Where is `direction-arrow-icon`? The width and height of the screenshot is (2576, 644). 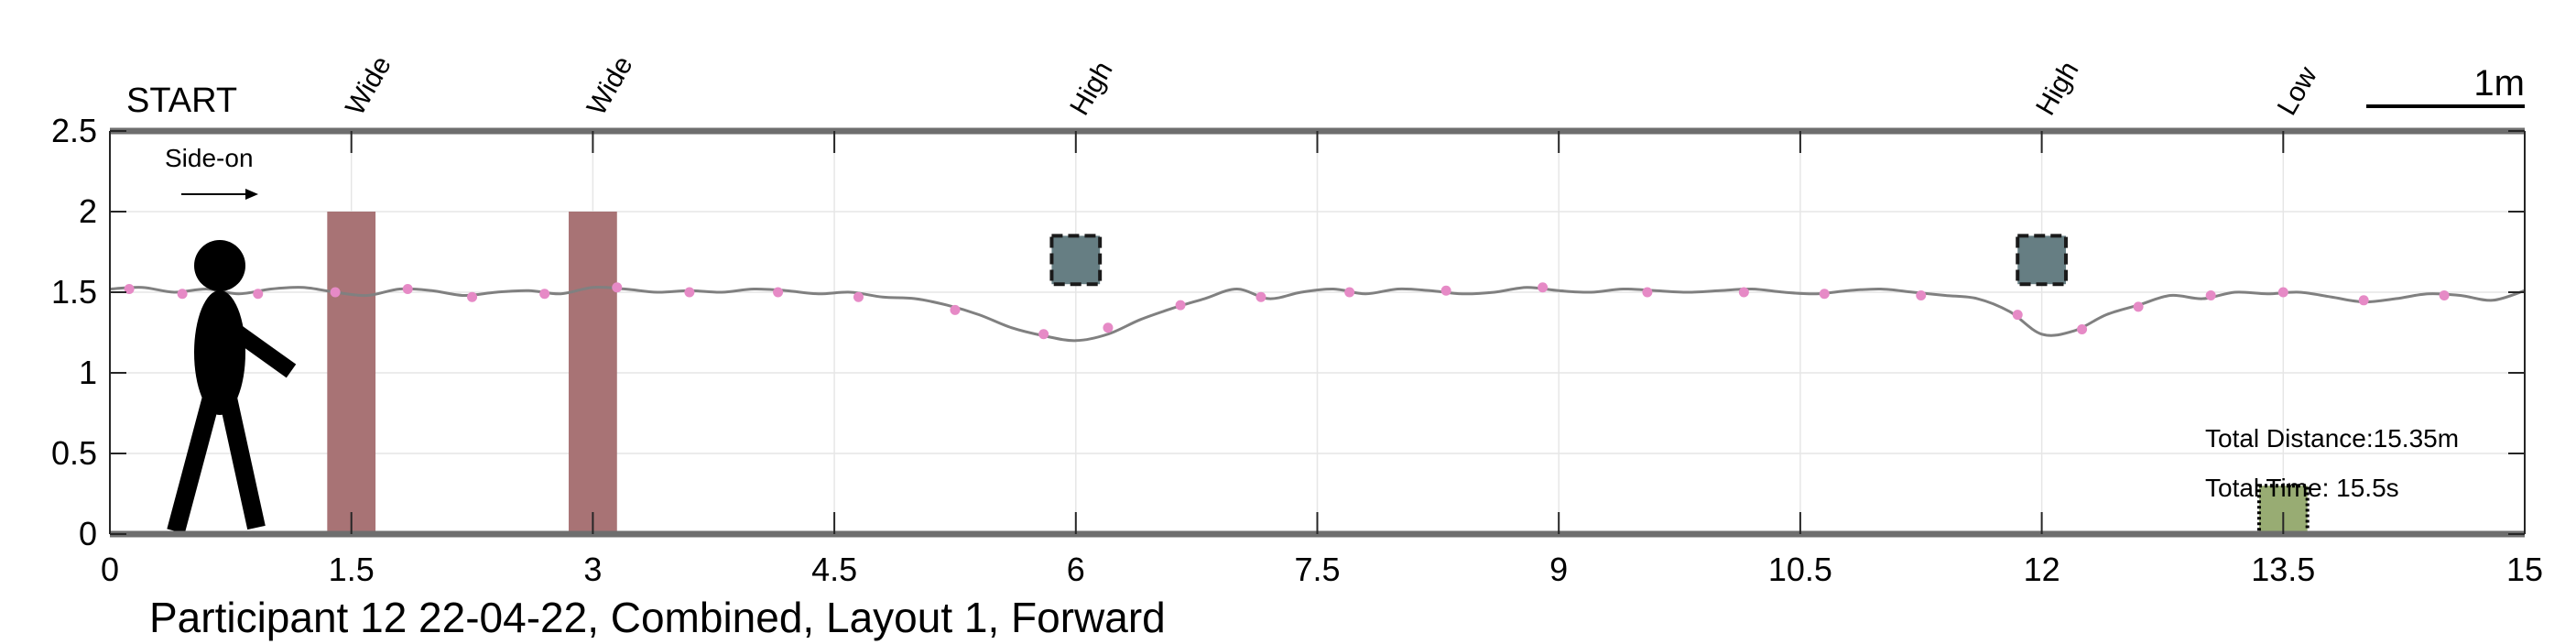 direction-arrow-icon is located at coordinates (219, 195).